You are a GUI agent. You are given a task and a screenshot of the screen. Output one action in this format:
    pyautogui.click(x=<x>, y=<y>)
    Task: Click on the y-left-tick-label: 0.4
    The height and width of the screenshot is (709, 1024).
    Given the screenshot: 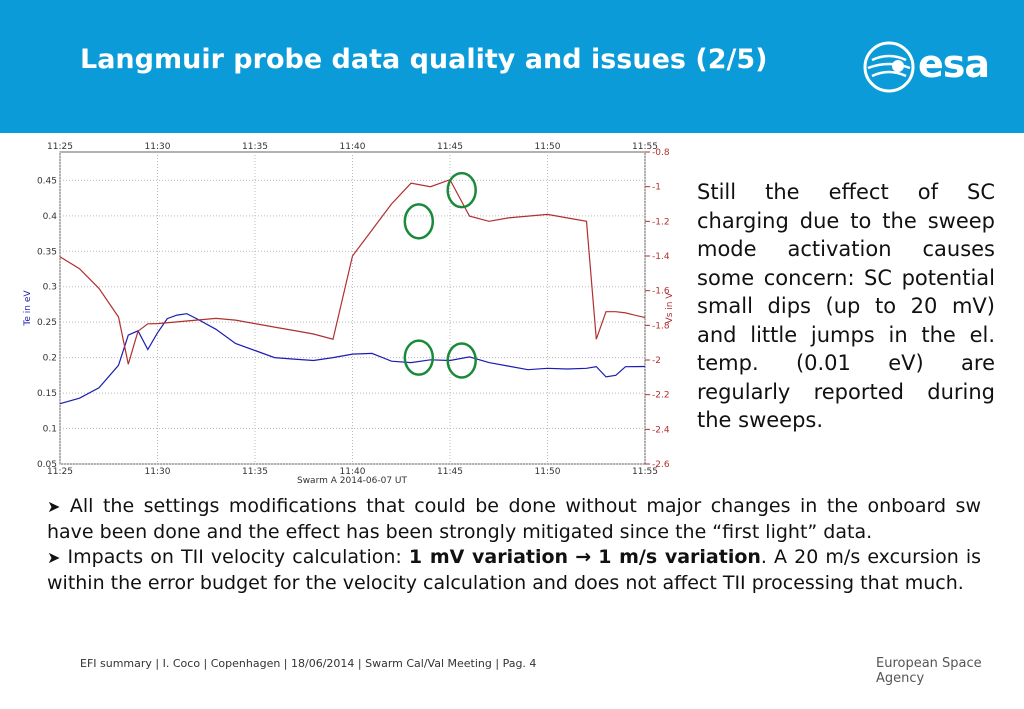 What is the action you would take?
    pyautogui.click(x=50, y=217)
    